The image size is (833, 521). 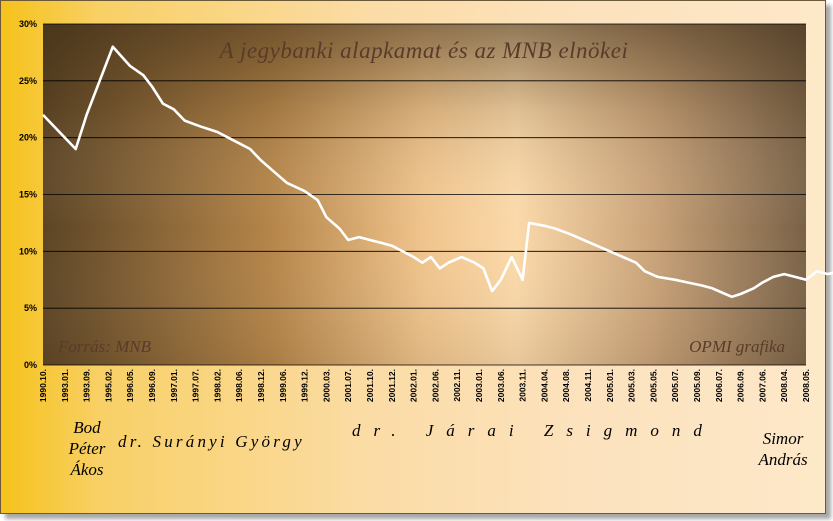 I want to click on x-tick-label: 1996.05., so click(x=130, y=385).